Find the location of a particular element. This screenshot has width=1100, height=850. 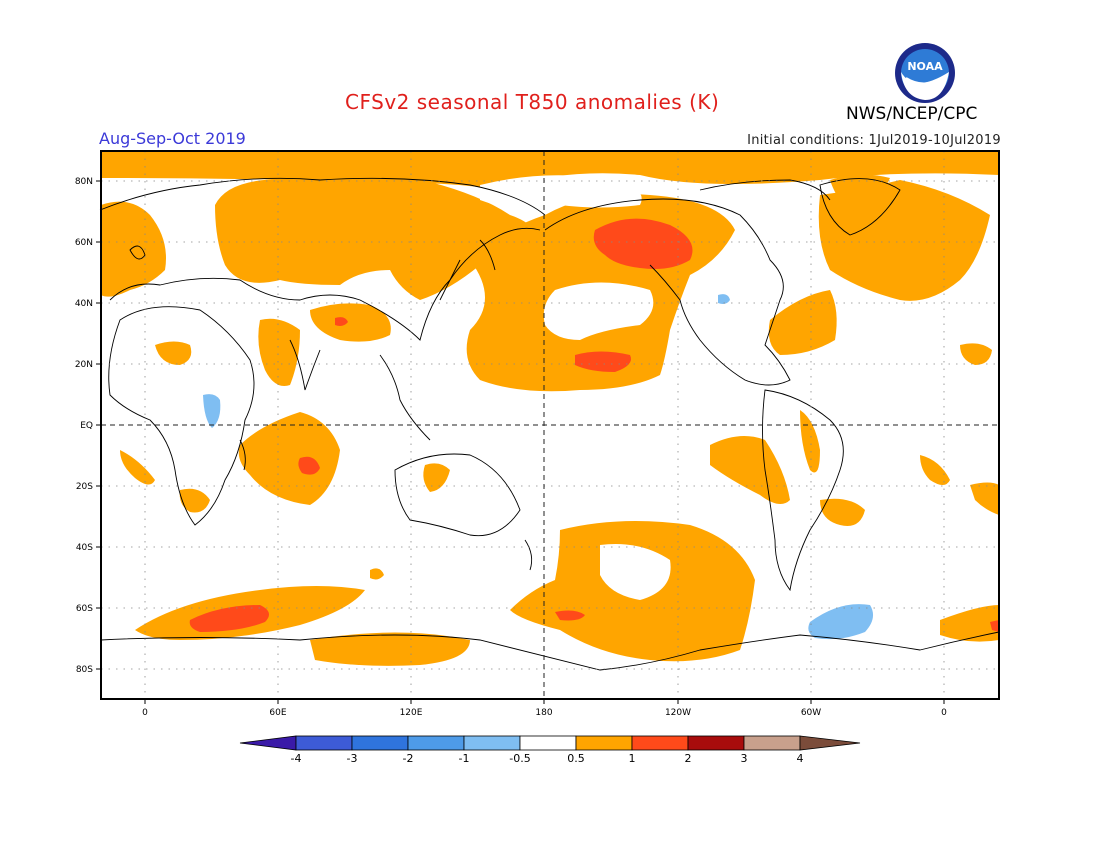

lat-label: 60S is located at coordinates (84, 609).